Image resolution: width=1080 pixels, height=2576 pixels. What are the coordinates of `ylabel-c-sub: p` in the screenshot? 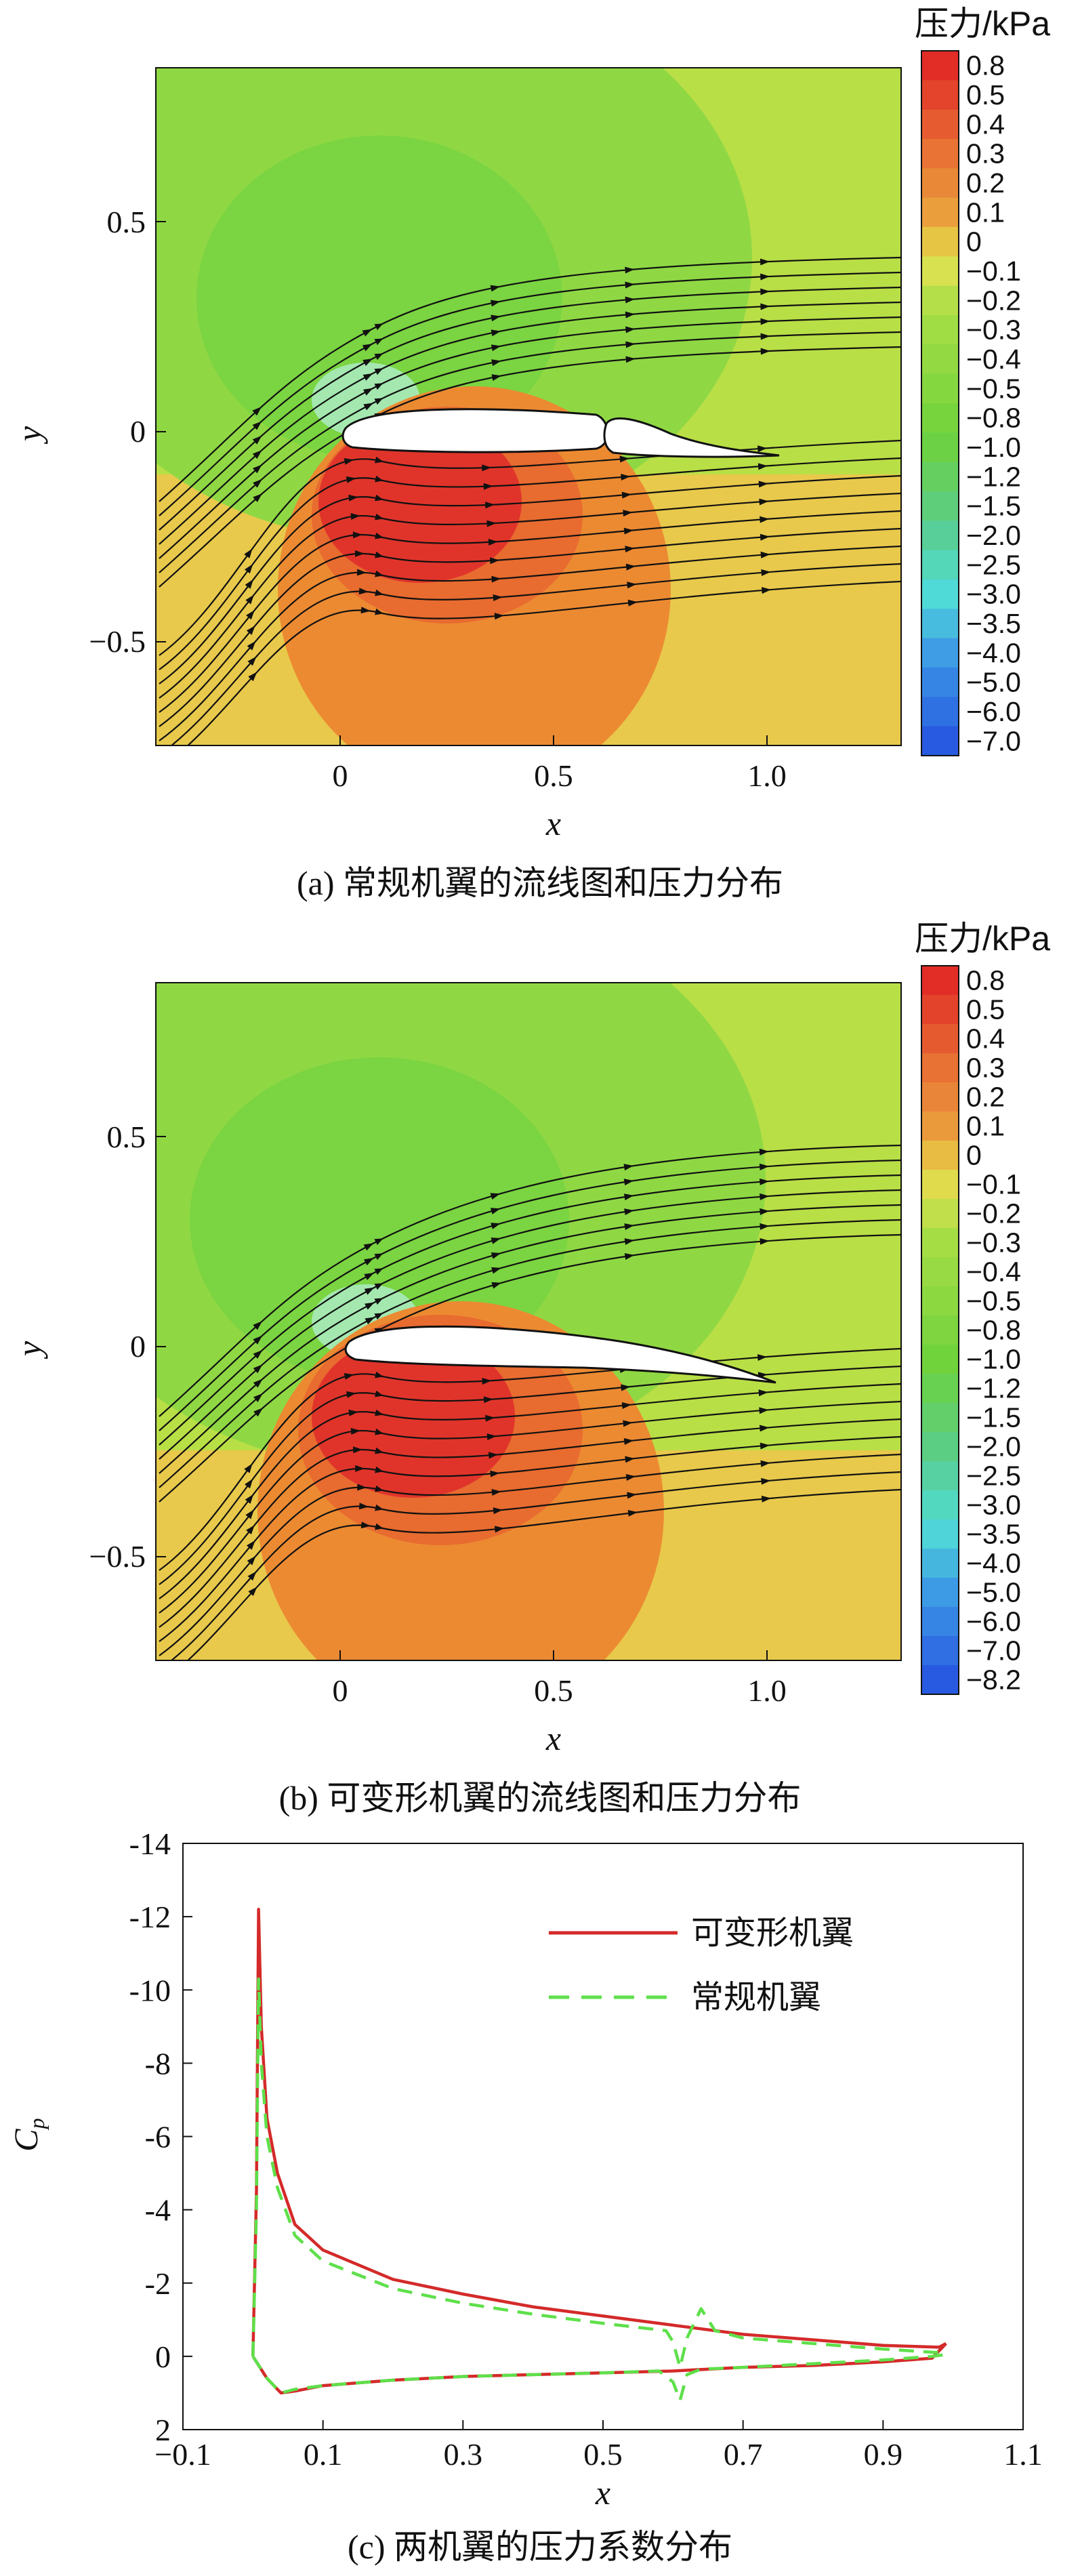 It's located at (36, 2124).